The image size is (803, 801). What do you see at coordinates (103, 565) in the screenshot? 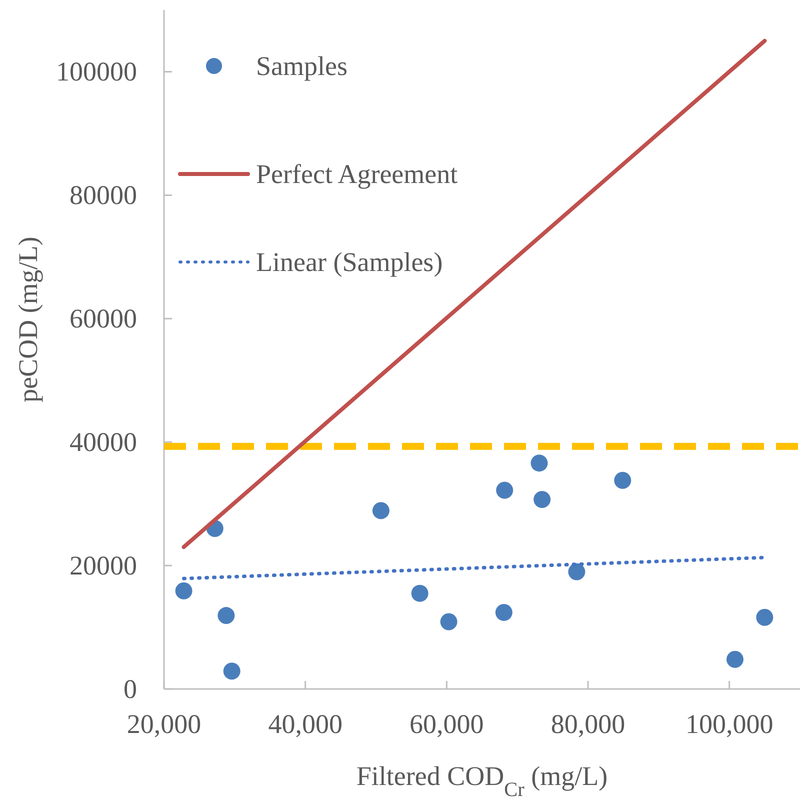
I see `y-tick-label: 20000` at bounding box center [103, 565].